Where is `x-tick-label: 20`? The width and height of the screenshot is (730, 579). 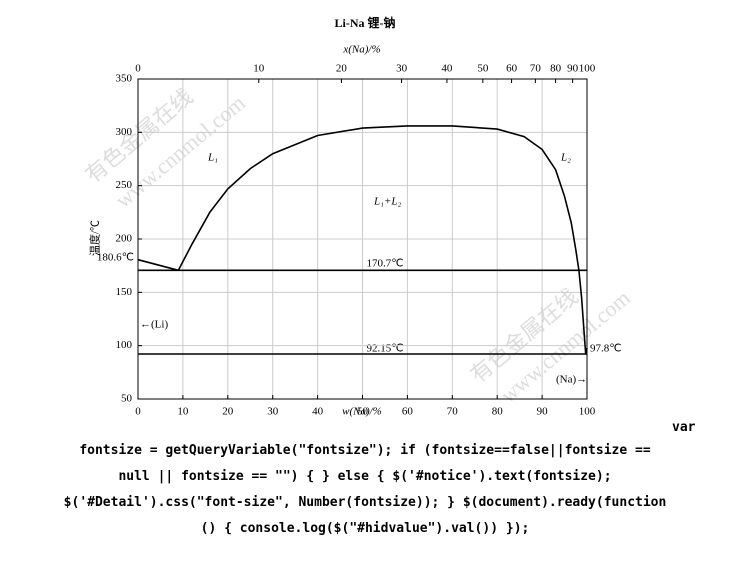 x-tick-label: 20 is located at coordinates (228, 412).